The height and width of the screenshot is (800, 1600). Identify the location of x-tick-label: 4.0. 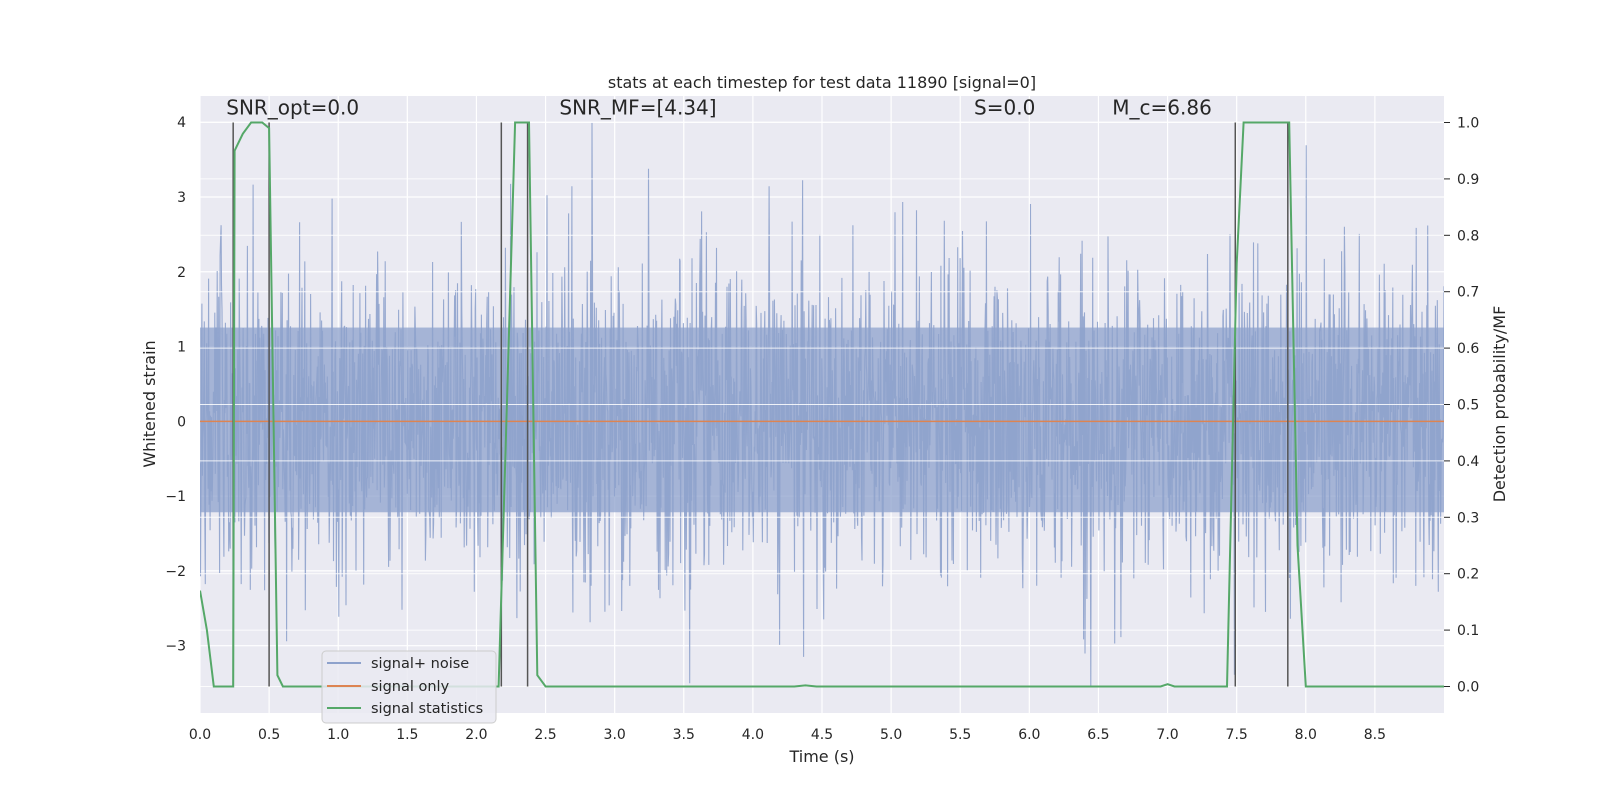
(753, 735).